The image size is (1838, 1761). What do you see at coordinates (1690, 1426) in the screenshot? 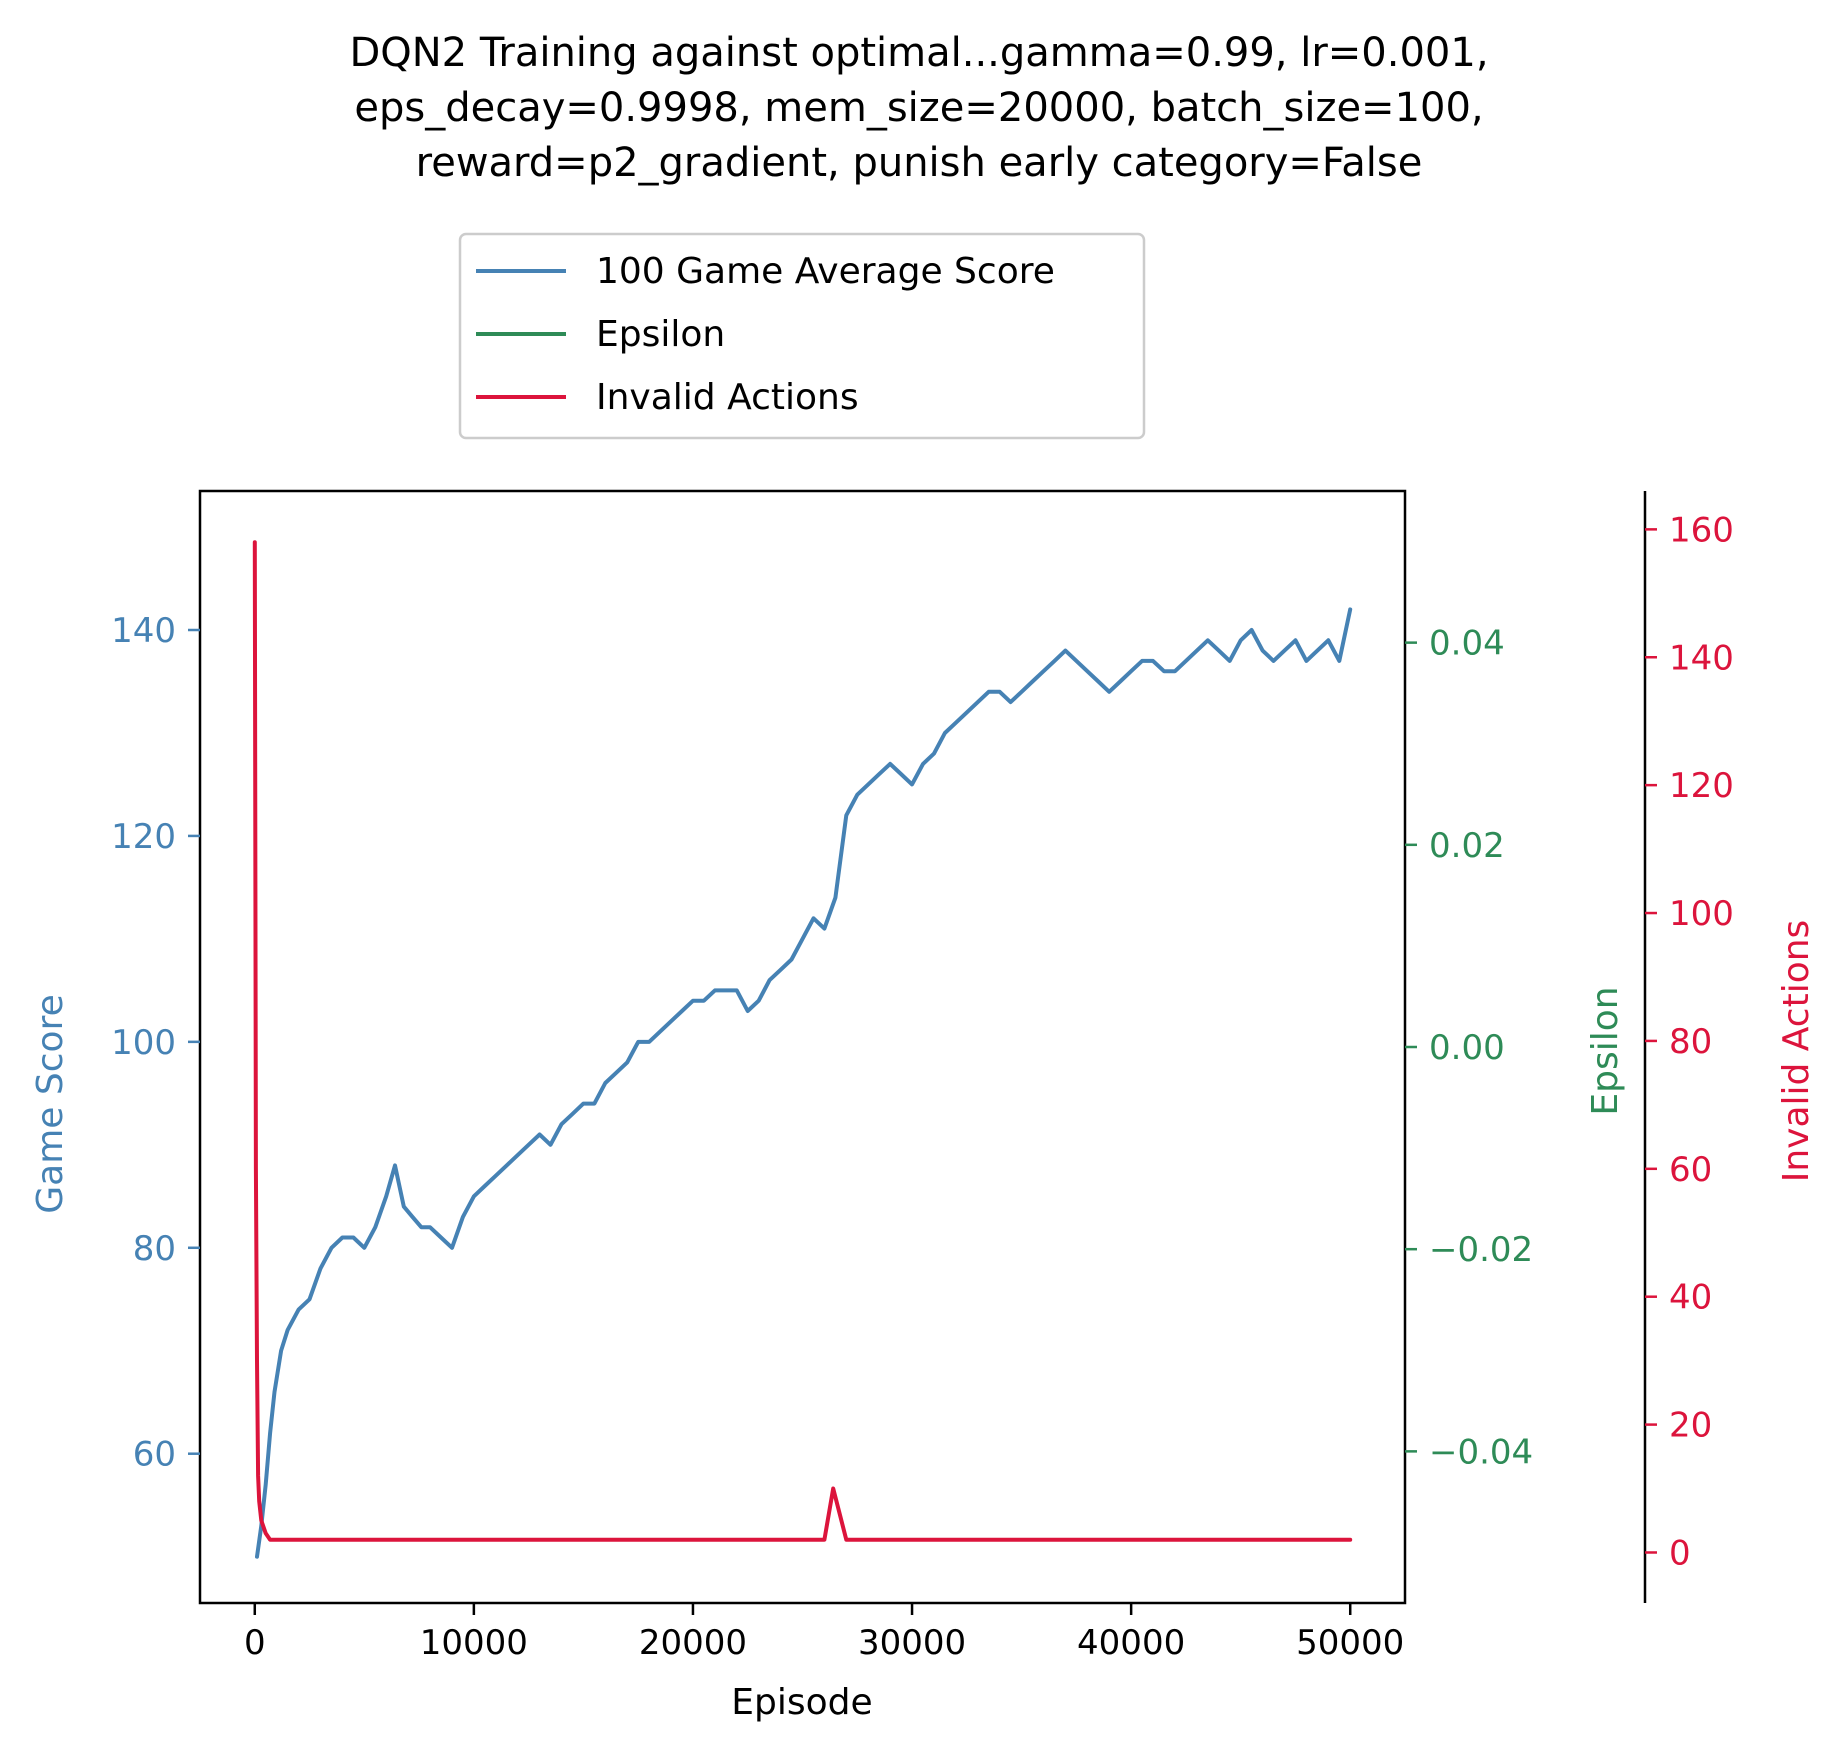
I see `invalid-tick-label-1: 20` at bounding box center [1690, 1426].